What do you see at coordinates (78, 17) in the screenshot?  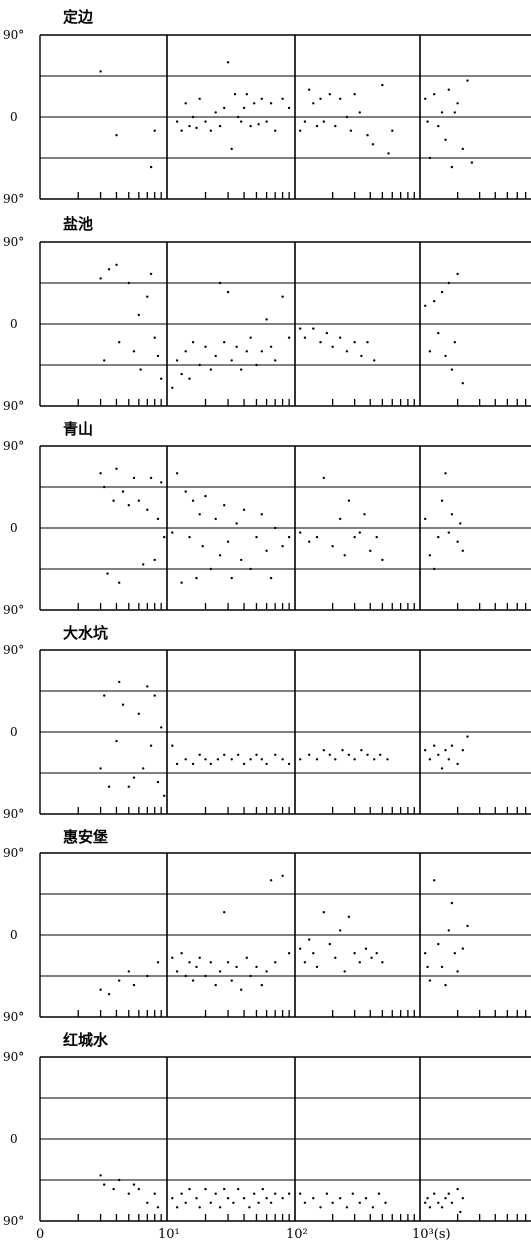 I see `panel-title: 定边` at bounding box center [78, 17].